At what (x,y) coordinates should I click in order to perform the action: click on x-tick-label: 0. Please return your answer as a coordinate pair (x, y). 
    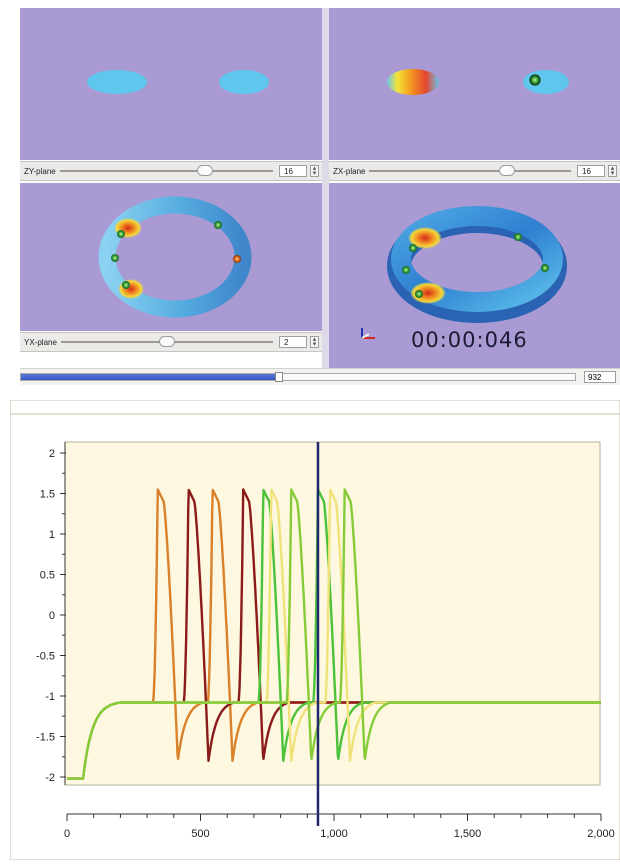
    Looking at the image, I should click on (67, 834).